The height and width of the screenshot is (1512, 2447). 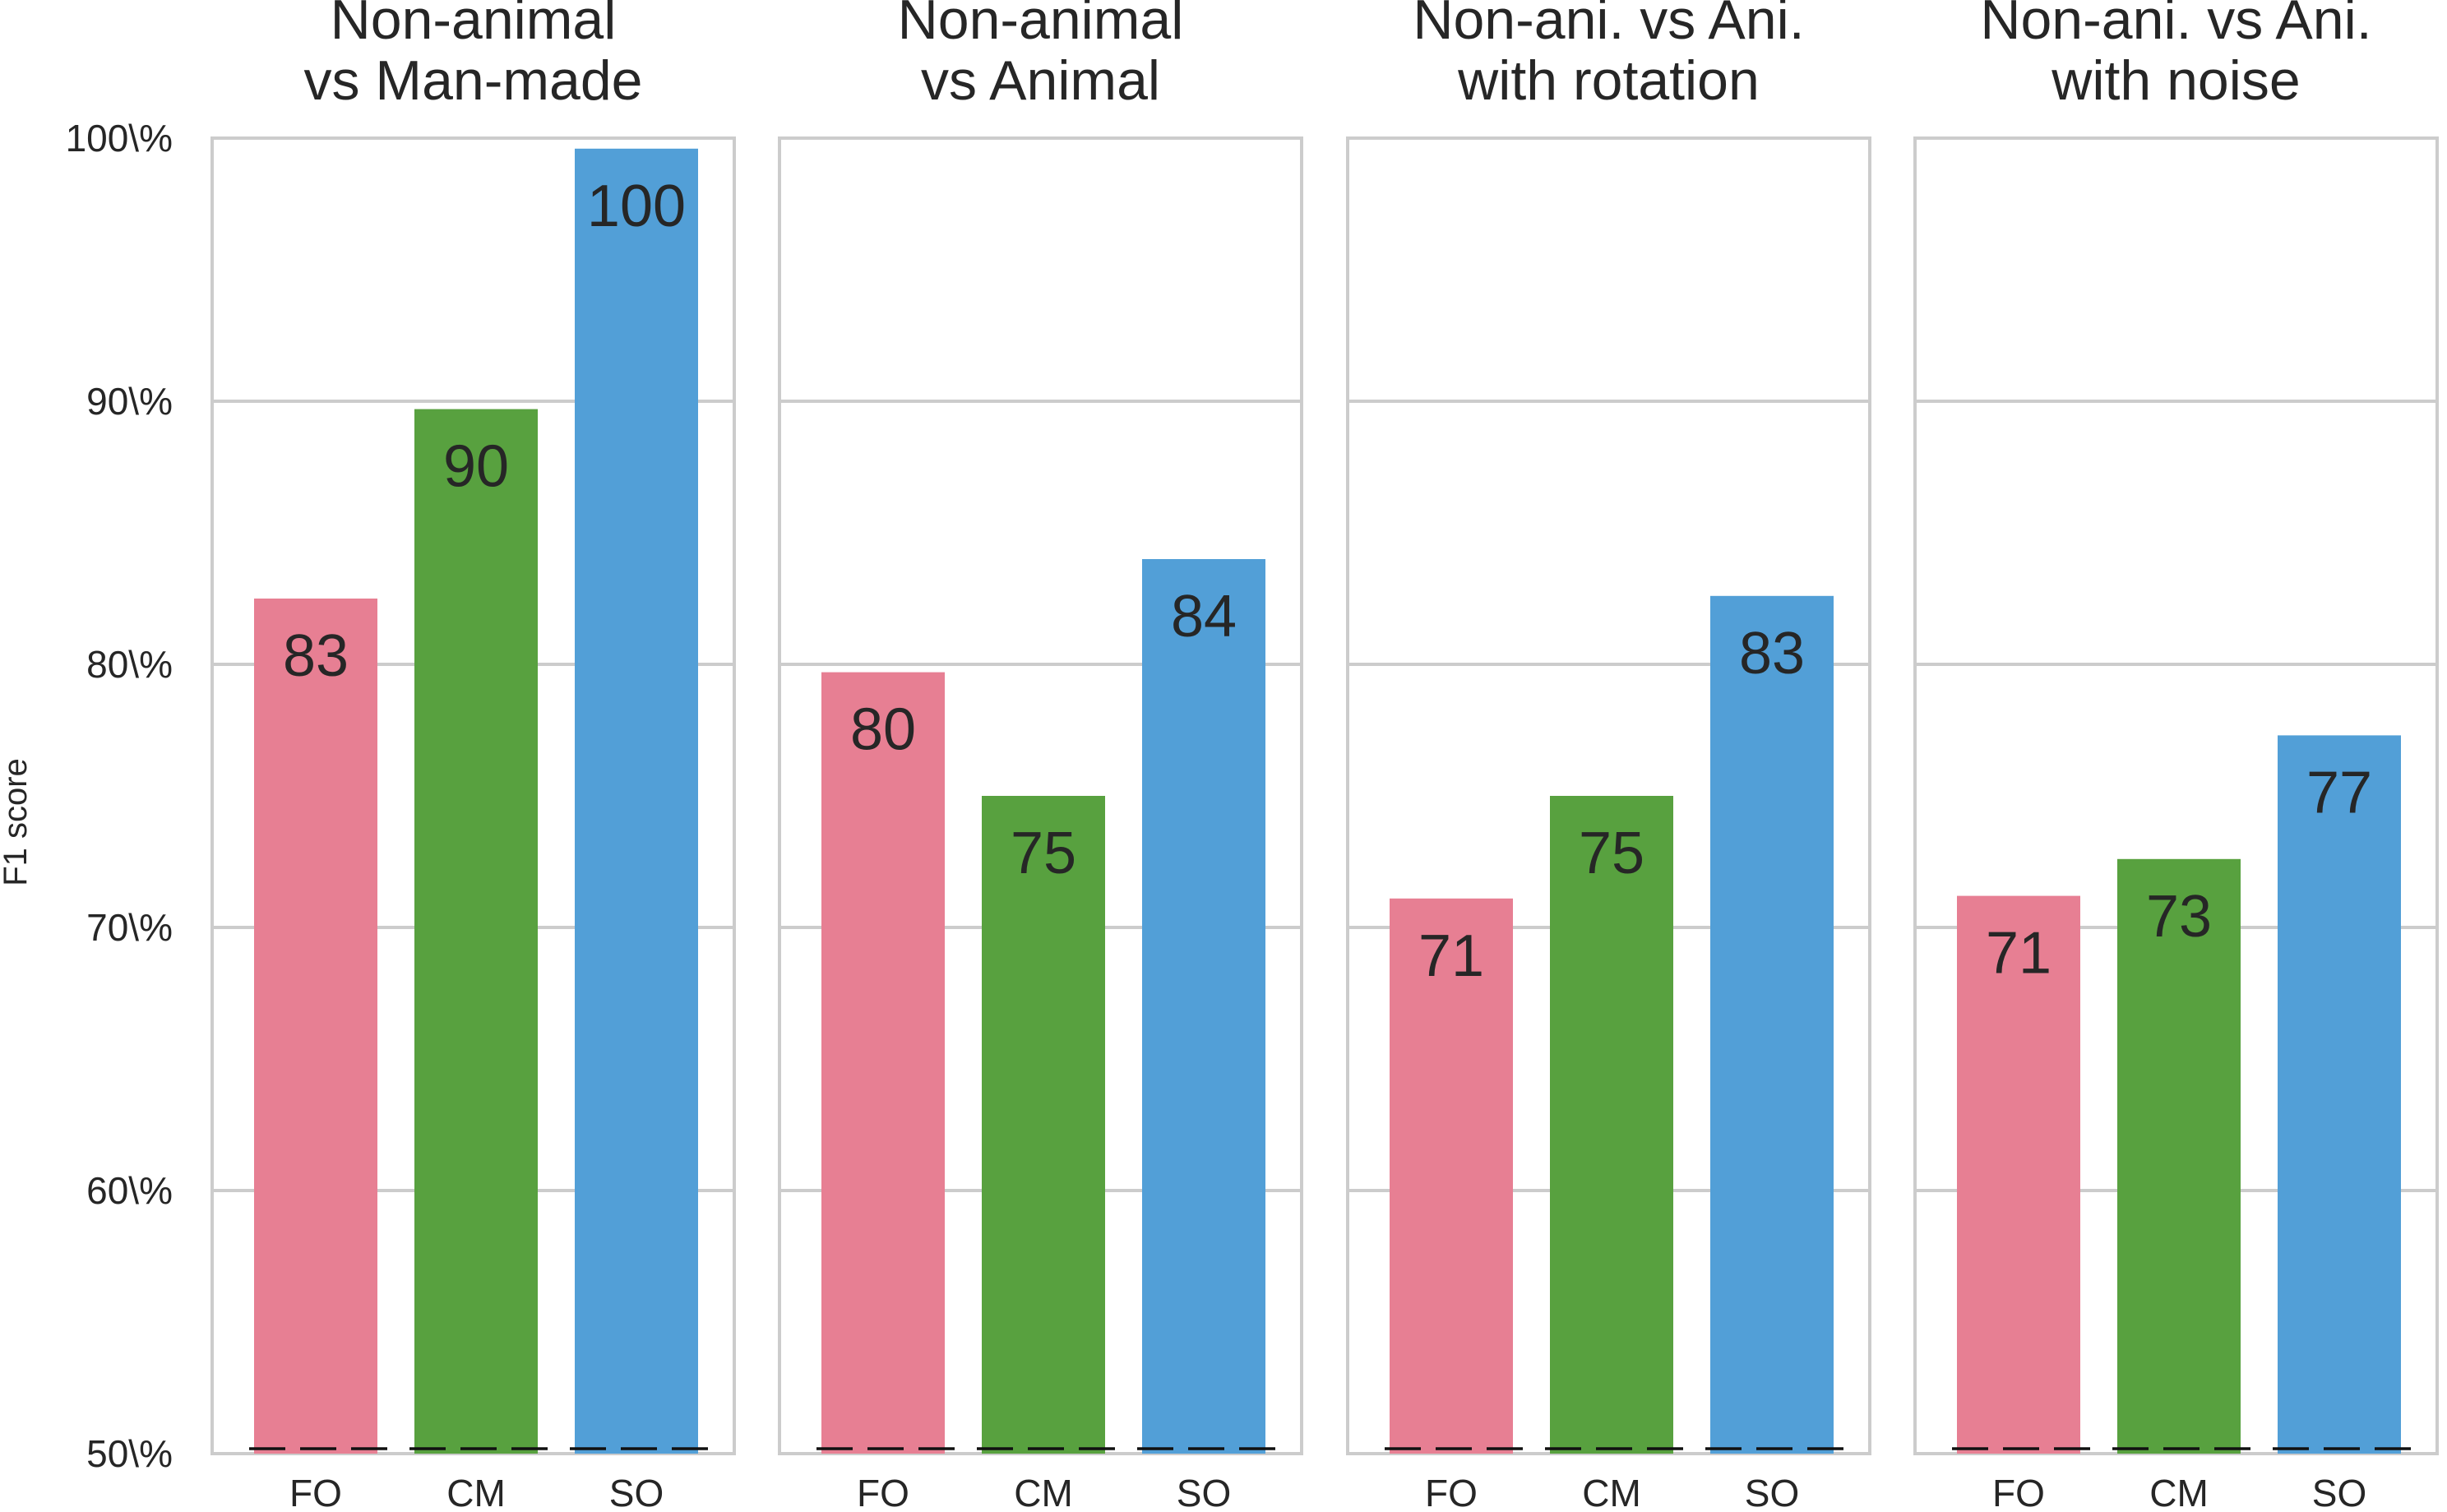 I want to click on panel-title: Non-ani. vs Ani.with rotation, so click(x=1609, y=56).